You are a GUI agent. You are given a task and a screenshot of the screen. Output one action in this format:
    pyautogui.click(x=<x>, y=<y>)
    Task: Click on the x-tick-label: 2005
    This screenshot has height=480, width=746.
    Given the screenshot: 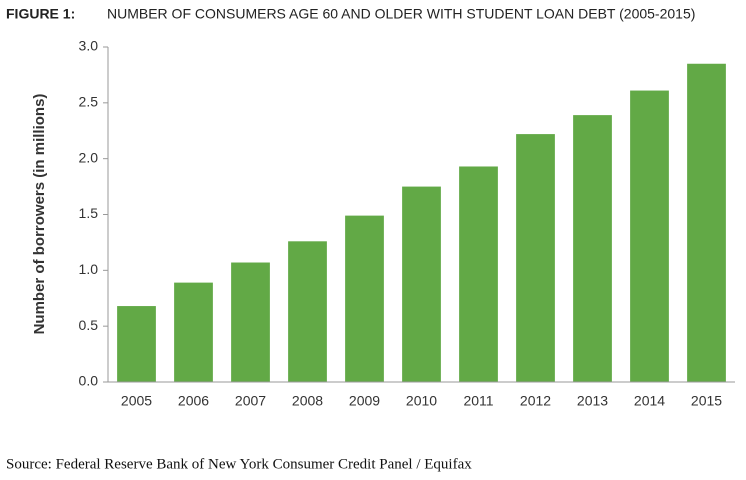 What is the action you would take?
    pyautogui.click(x=136, y=401)
    